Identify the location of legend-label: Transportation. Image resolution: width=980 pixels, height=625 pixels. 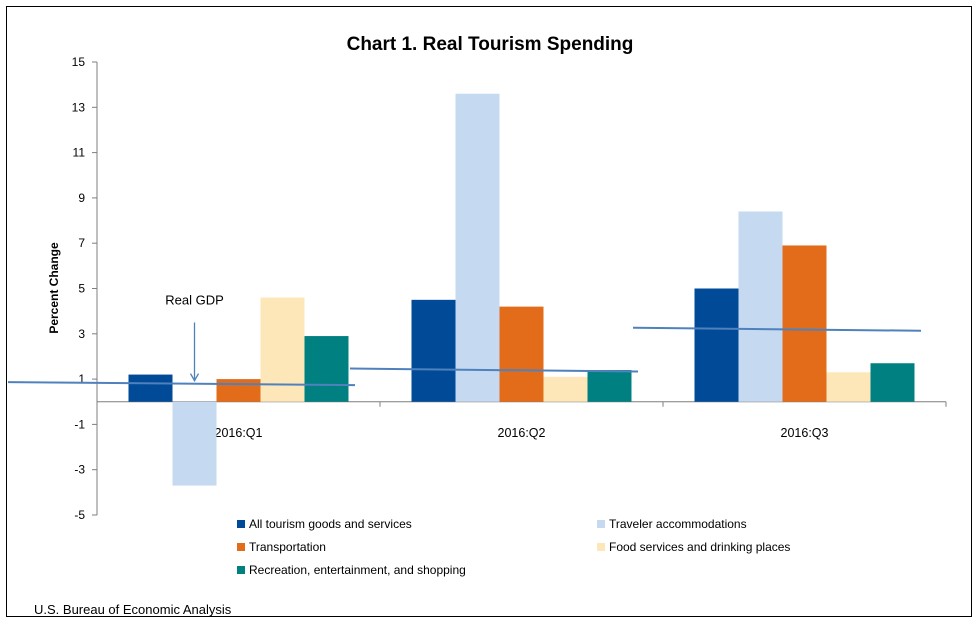
(287, 547).